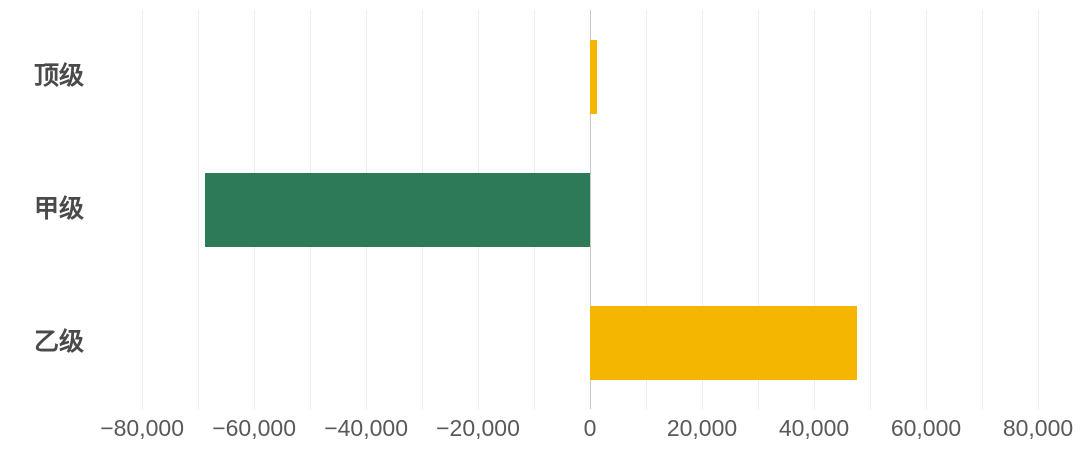  Describe the element at coordinates (142, 428) in the screenshot. I see `x-tick-label: −80,000` at that location.